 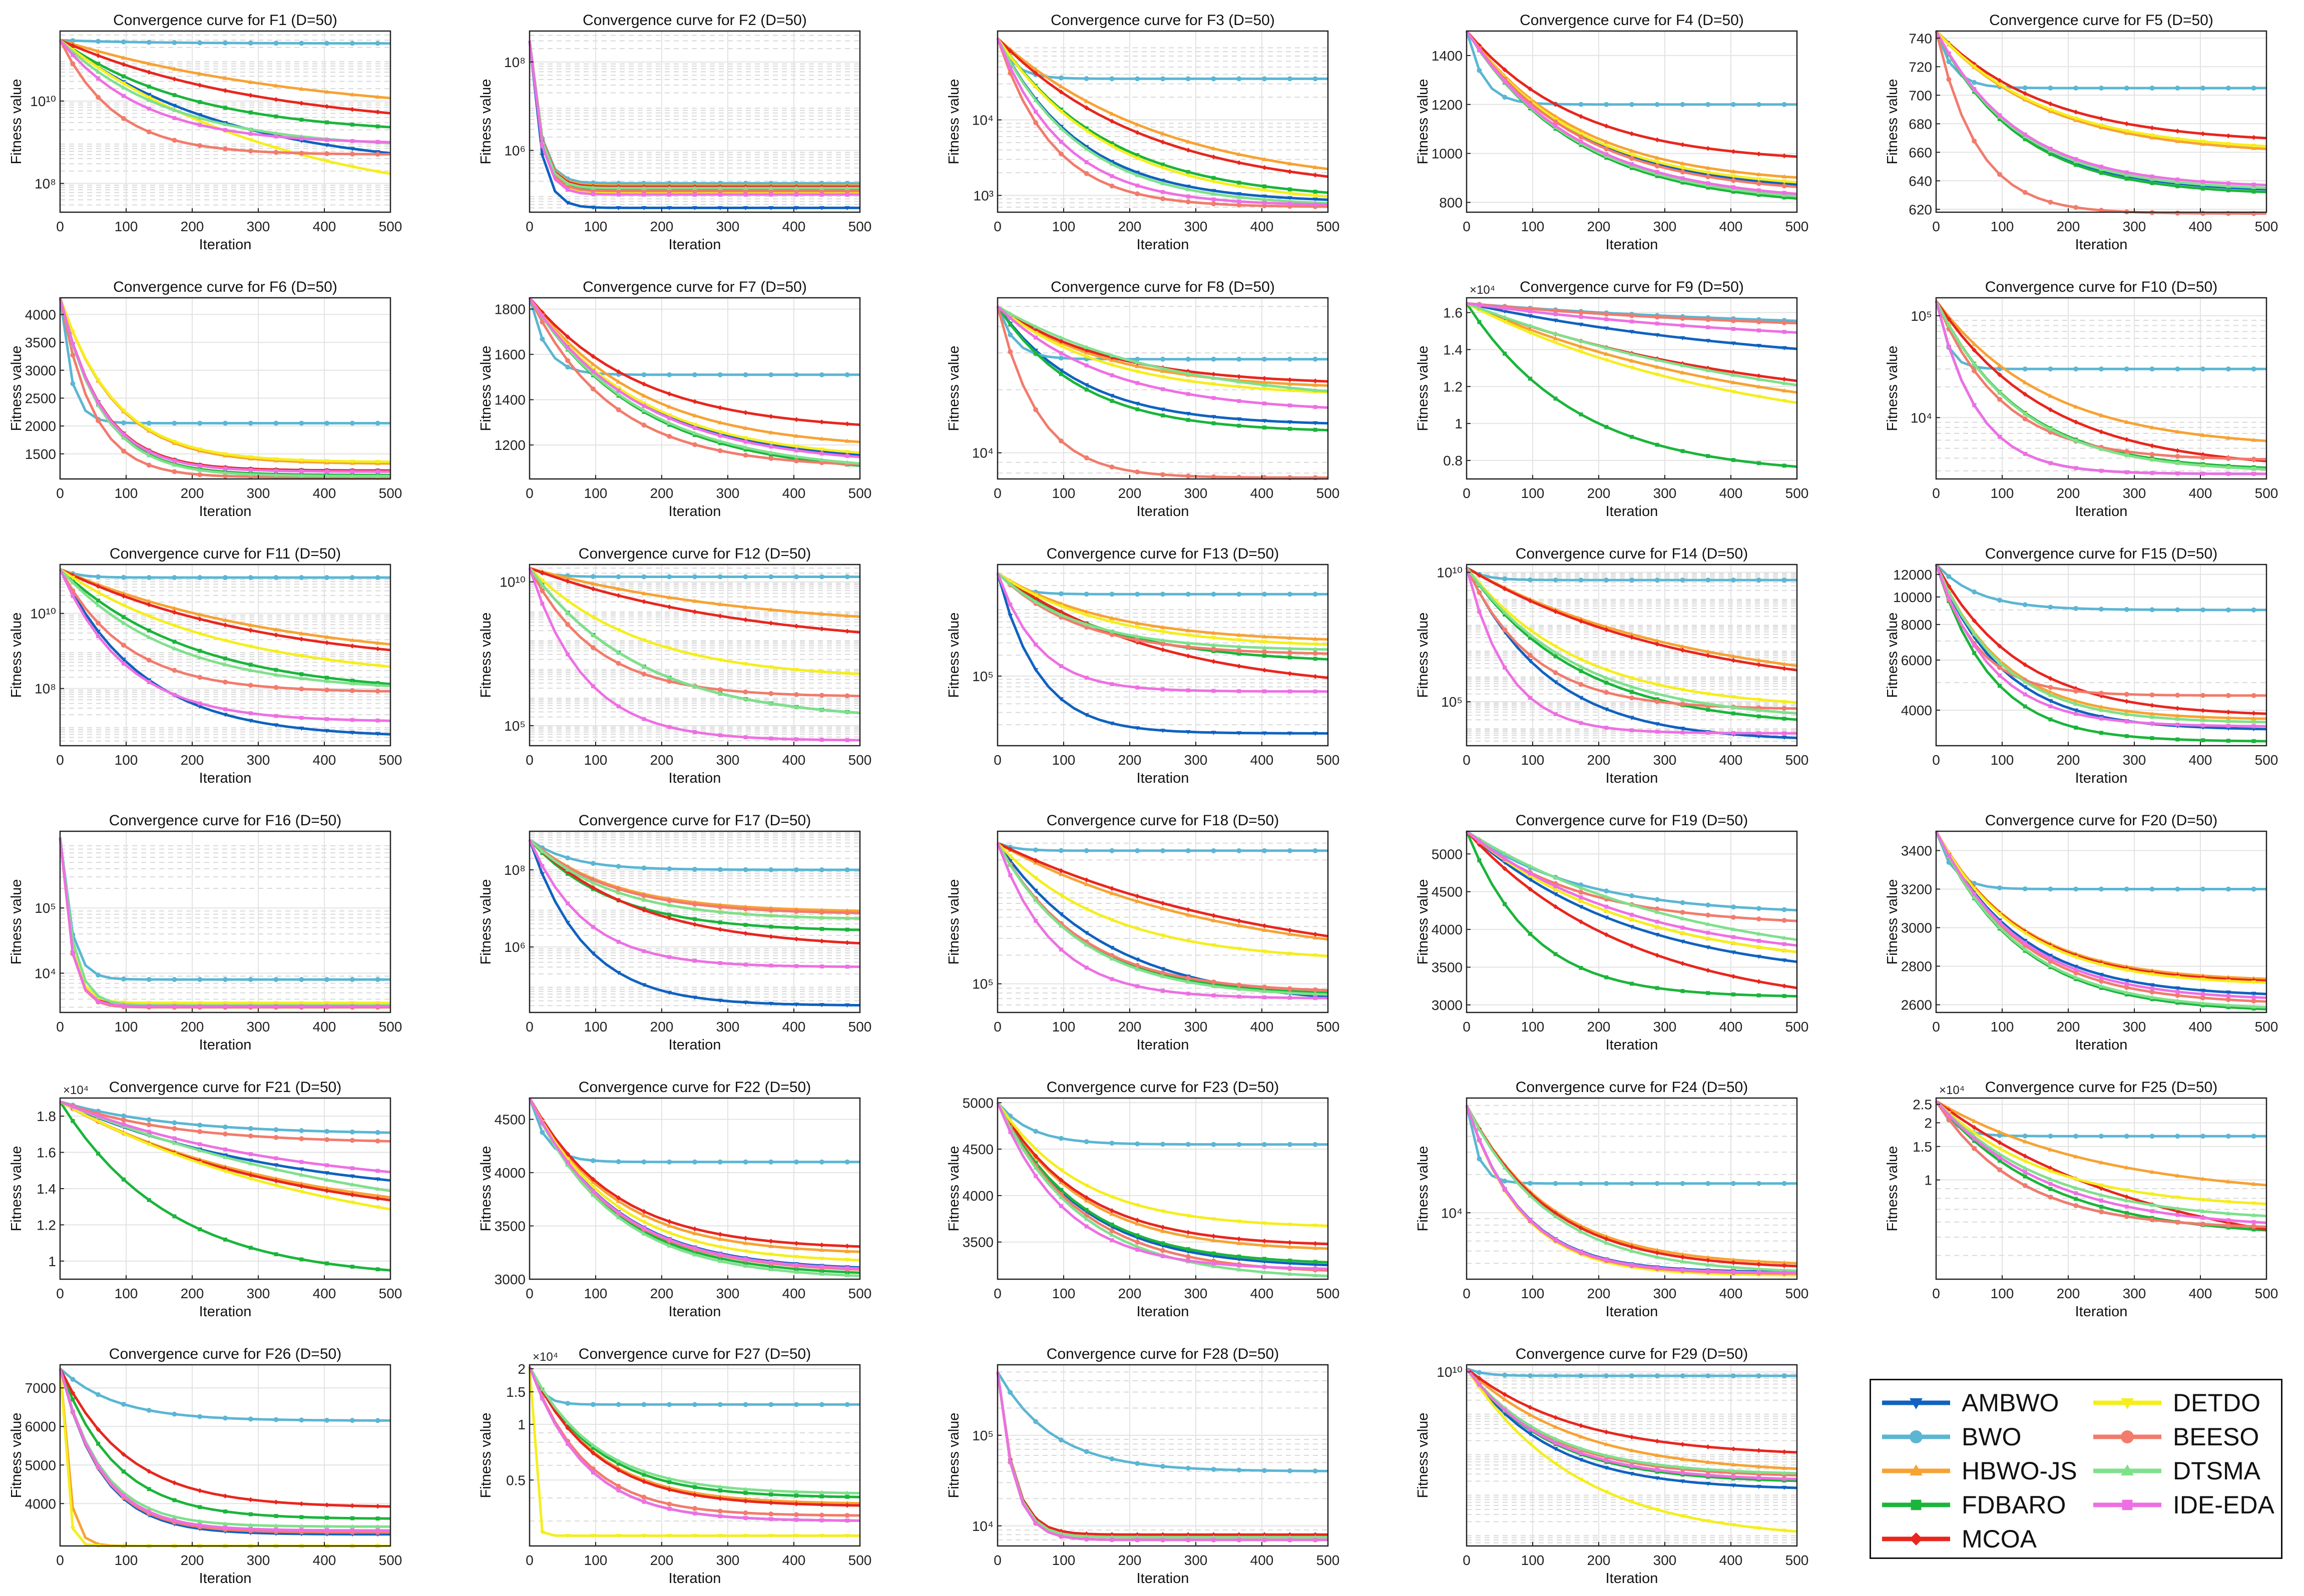 What do you see at coordinates (1448, 154) in the screenshot?
I see `y-tick-label: 1000` at bounding box center [1448, 154].